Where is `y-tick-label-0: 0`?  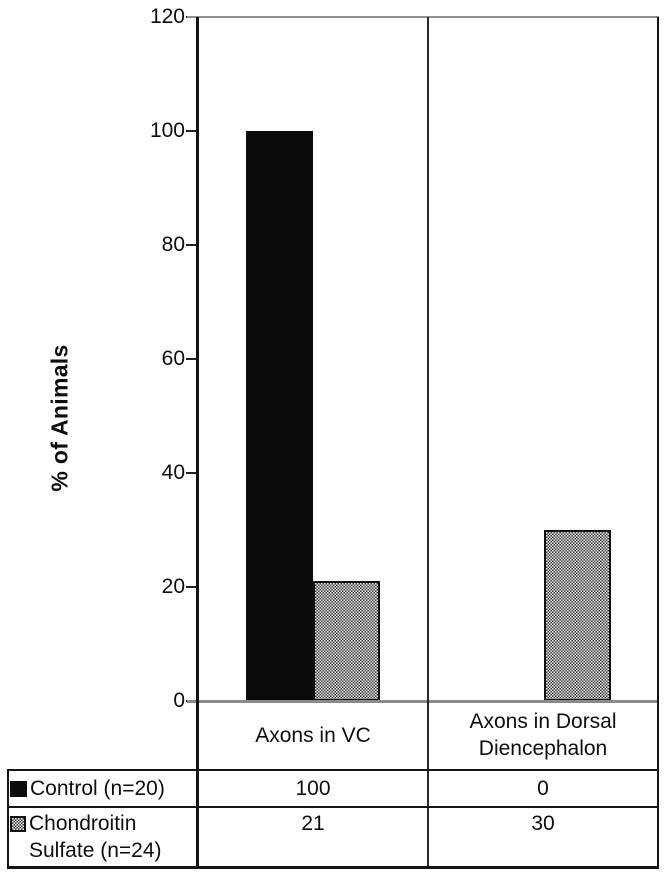 y-tick-label-0: 0 is located at coordinates (179, 700).